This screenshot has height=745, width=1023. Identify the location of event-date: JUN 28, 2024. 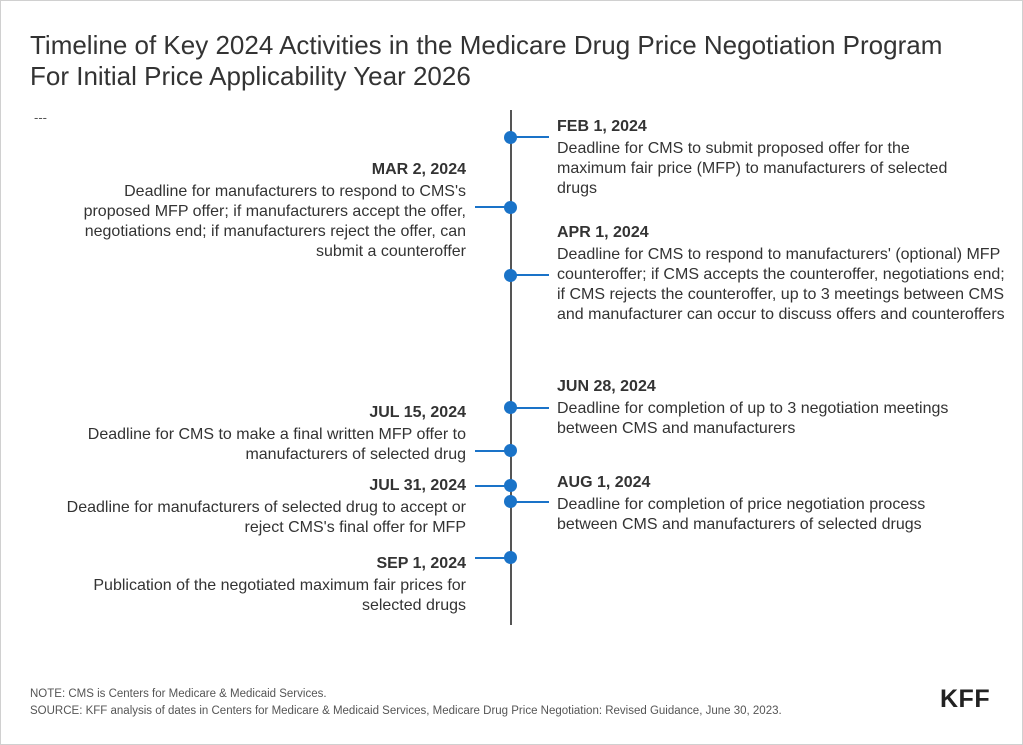
(606, 386).